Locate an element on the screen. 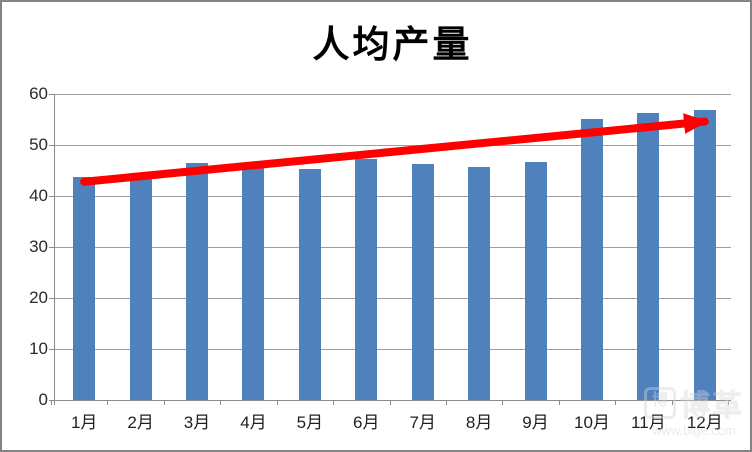  trend-arrow-line is located at coordinates (394, 149).